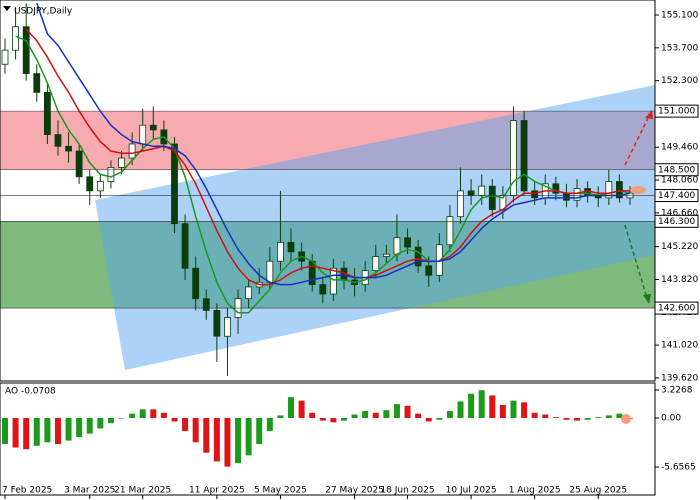 This screenshot has width=700, height=500. Describe the element at coordinates (677, 390) in the screenshot. I see `y-tick-label: 3.2268` at that location.